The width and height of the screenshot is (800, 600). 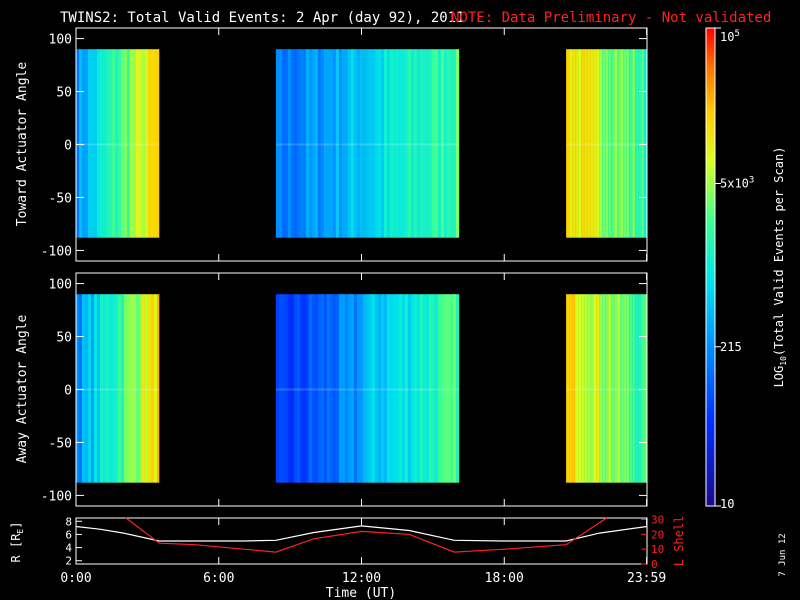 What do you see at coordinates (22, 388) in the screenshot?
I see `away-ylabel: Away Actuator Angle` at bounding box center [22, 388].